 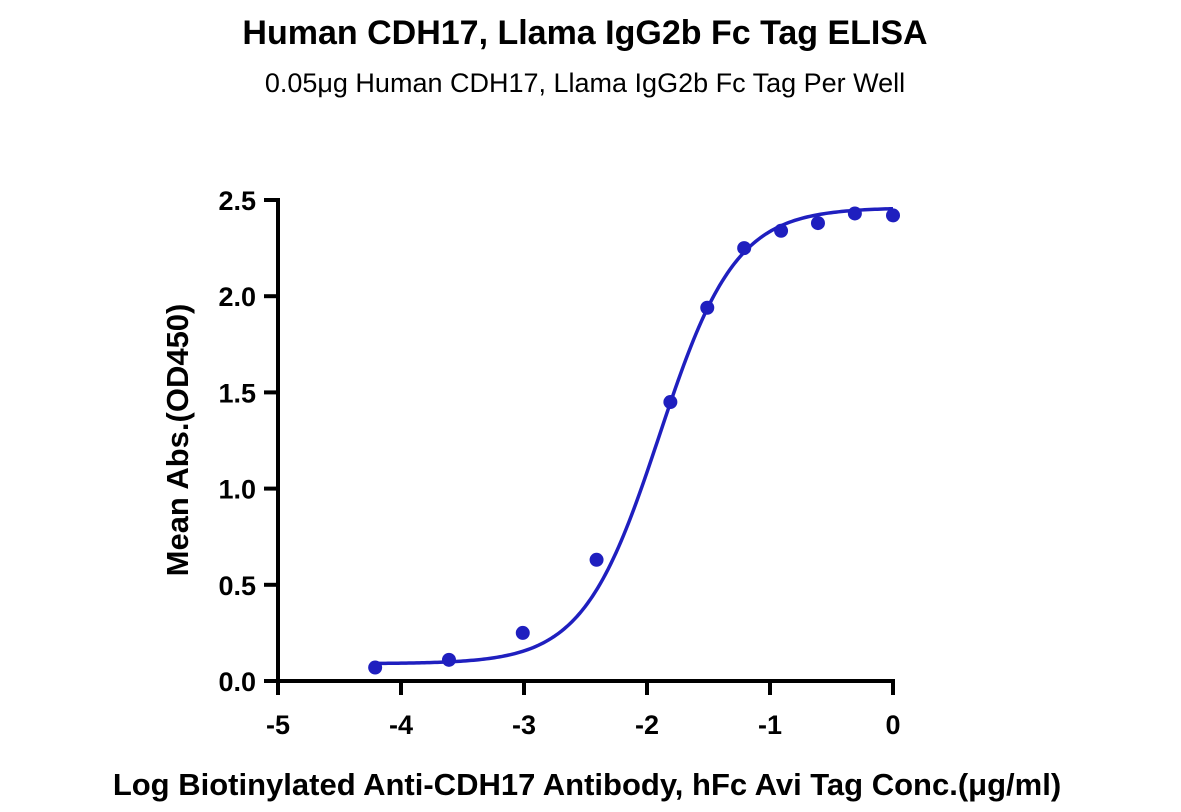 What do you see at coordinates (278, 725) in the screenshot?
I see `x-tick-label: -5` at bounding box center [278, 725].